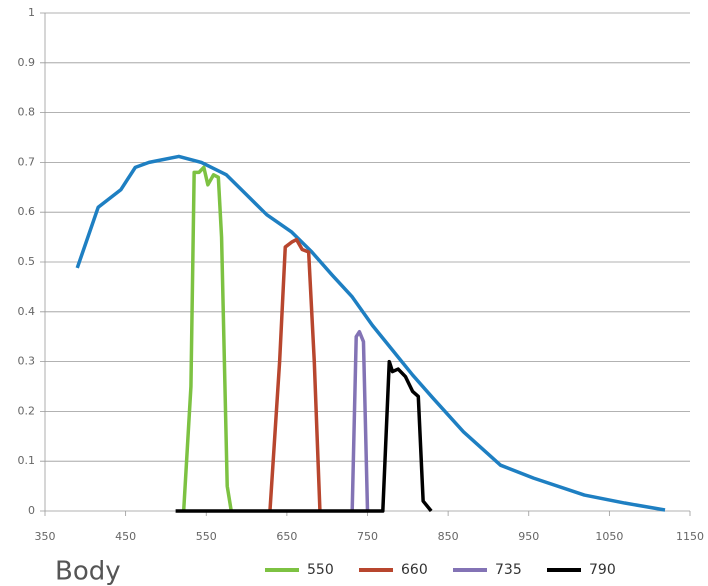  Describe the element at coordinates (414, 570) in the screenshot. I see `legend-label: 660` at that location.